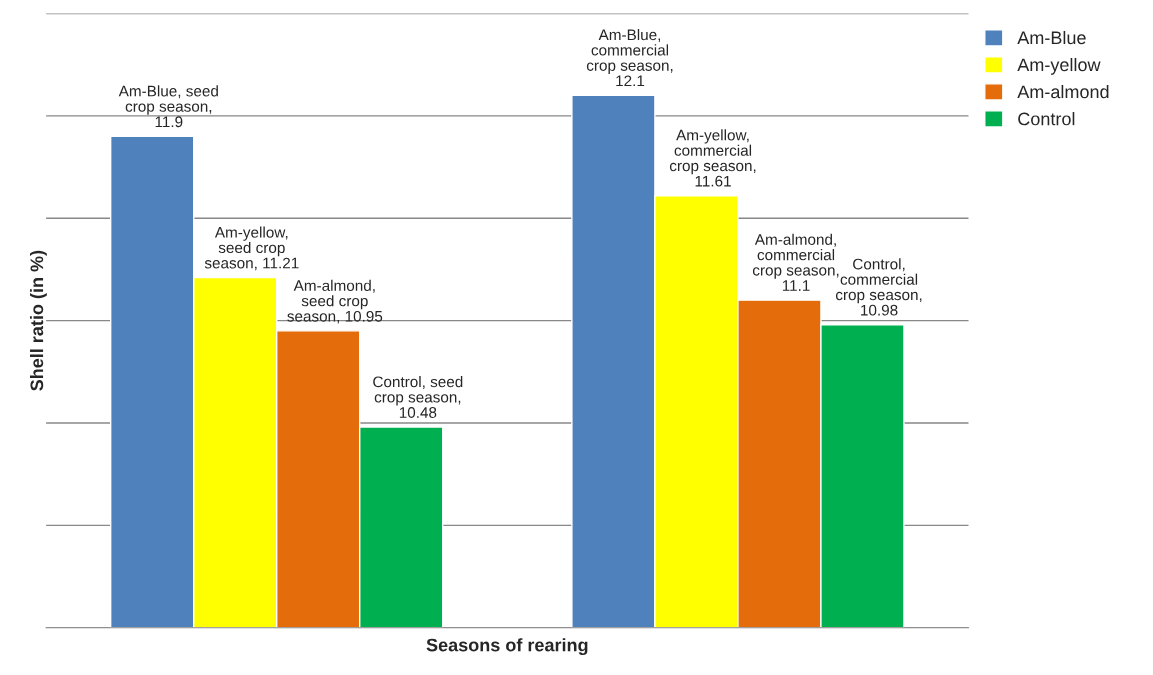 Image resolution: width=1153 pixels, height=675 pixels. I want to click on y-axis-title: Shell ratio (in %), so click(38, 320).